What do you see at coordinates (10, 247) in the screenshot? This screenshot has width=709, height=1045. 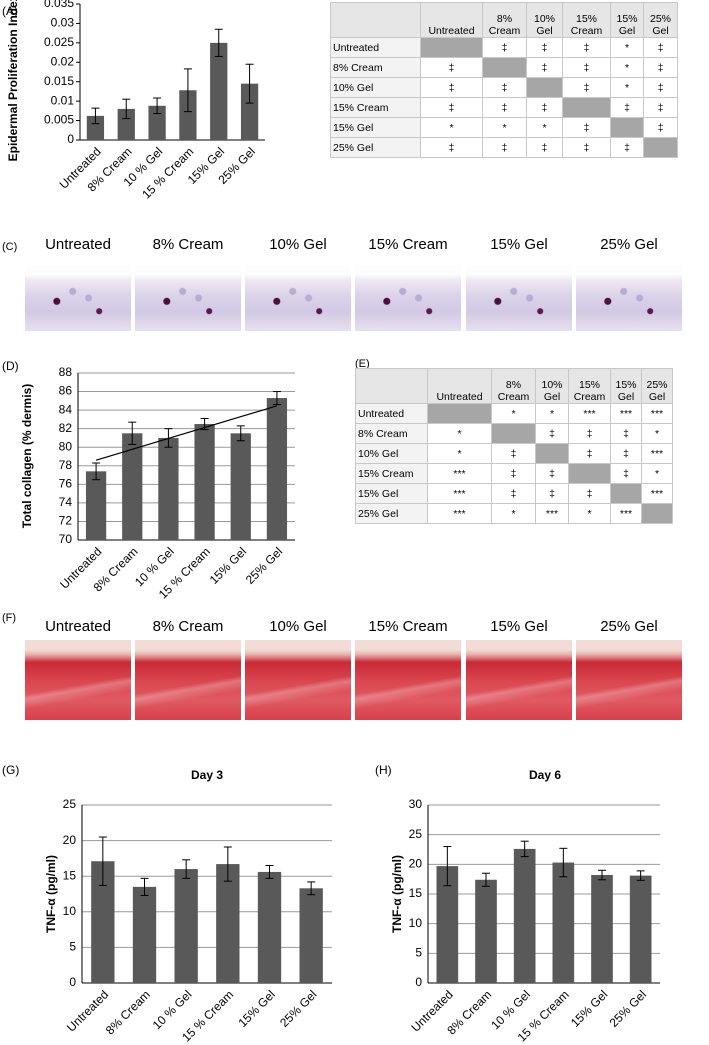 I see `panel-label: (C)` at bounding box center [10, 247].